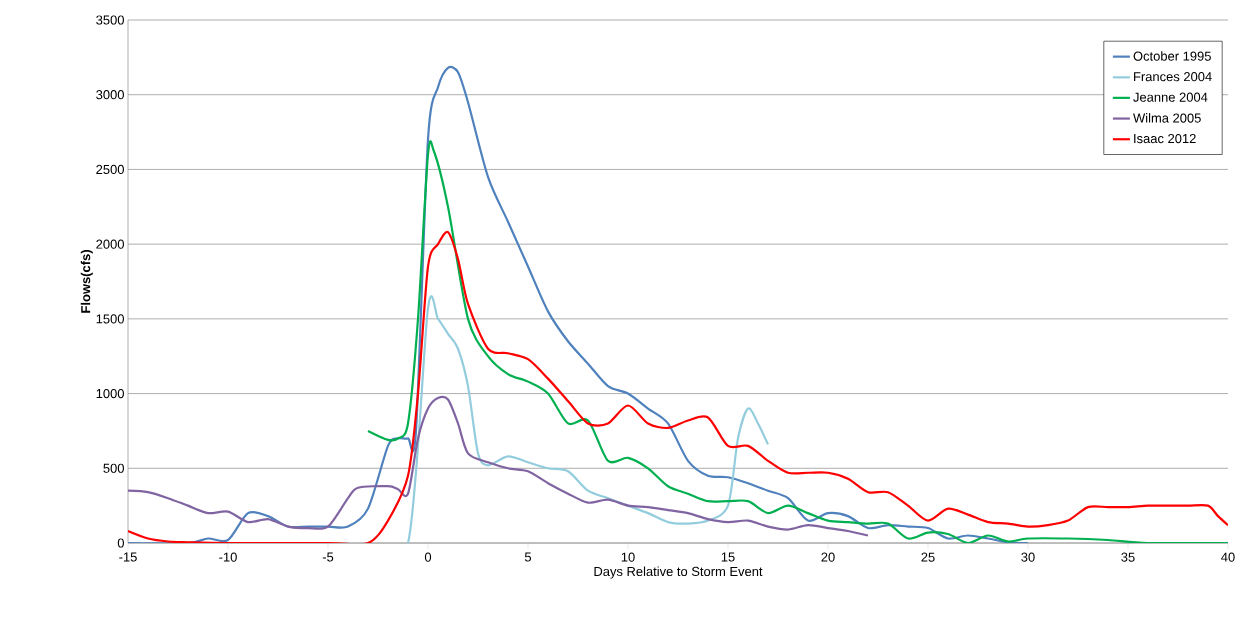 The image size is (1253, 623). What do you see at coordinates (128, 557) in the screenshot?
I see `x-tick-label: -15` at bounding box center [128, 557].